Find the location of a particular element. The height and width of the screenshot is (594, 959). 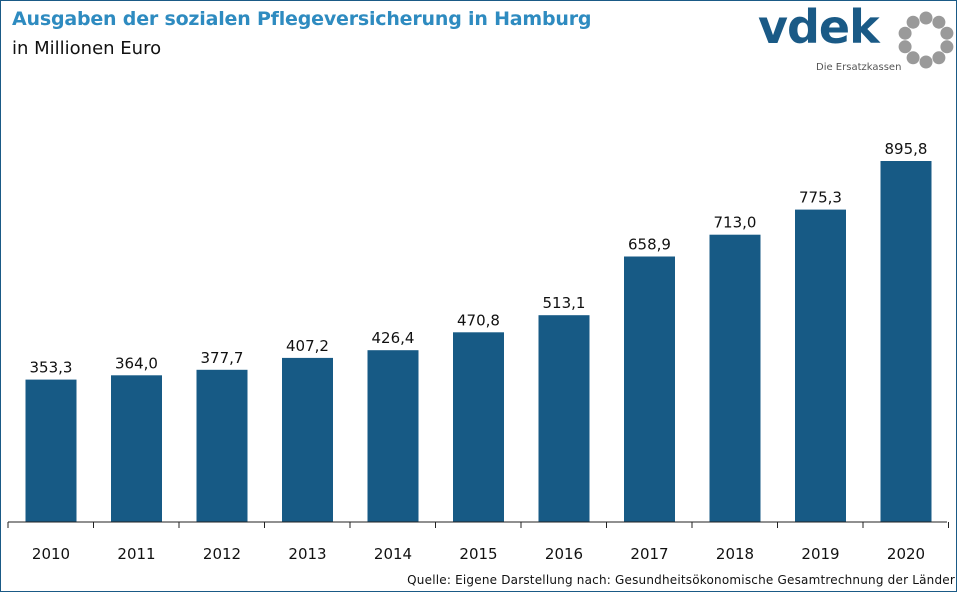

bar-value-label: 775,3 is located at coordinates (820, 198).